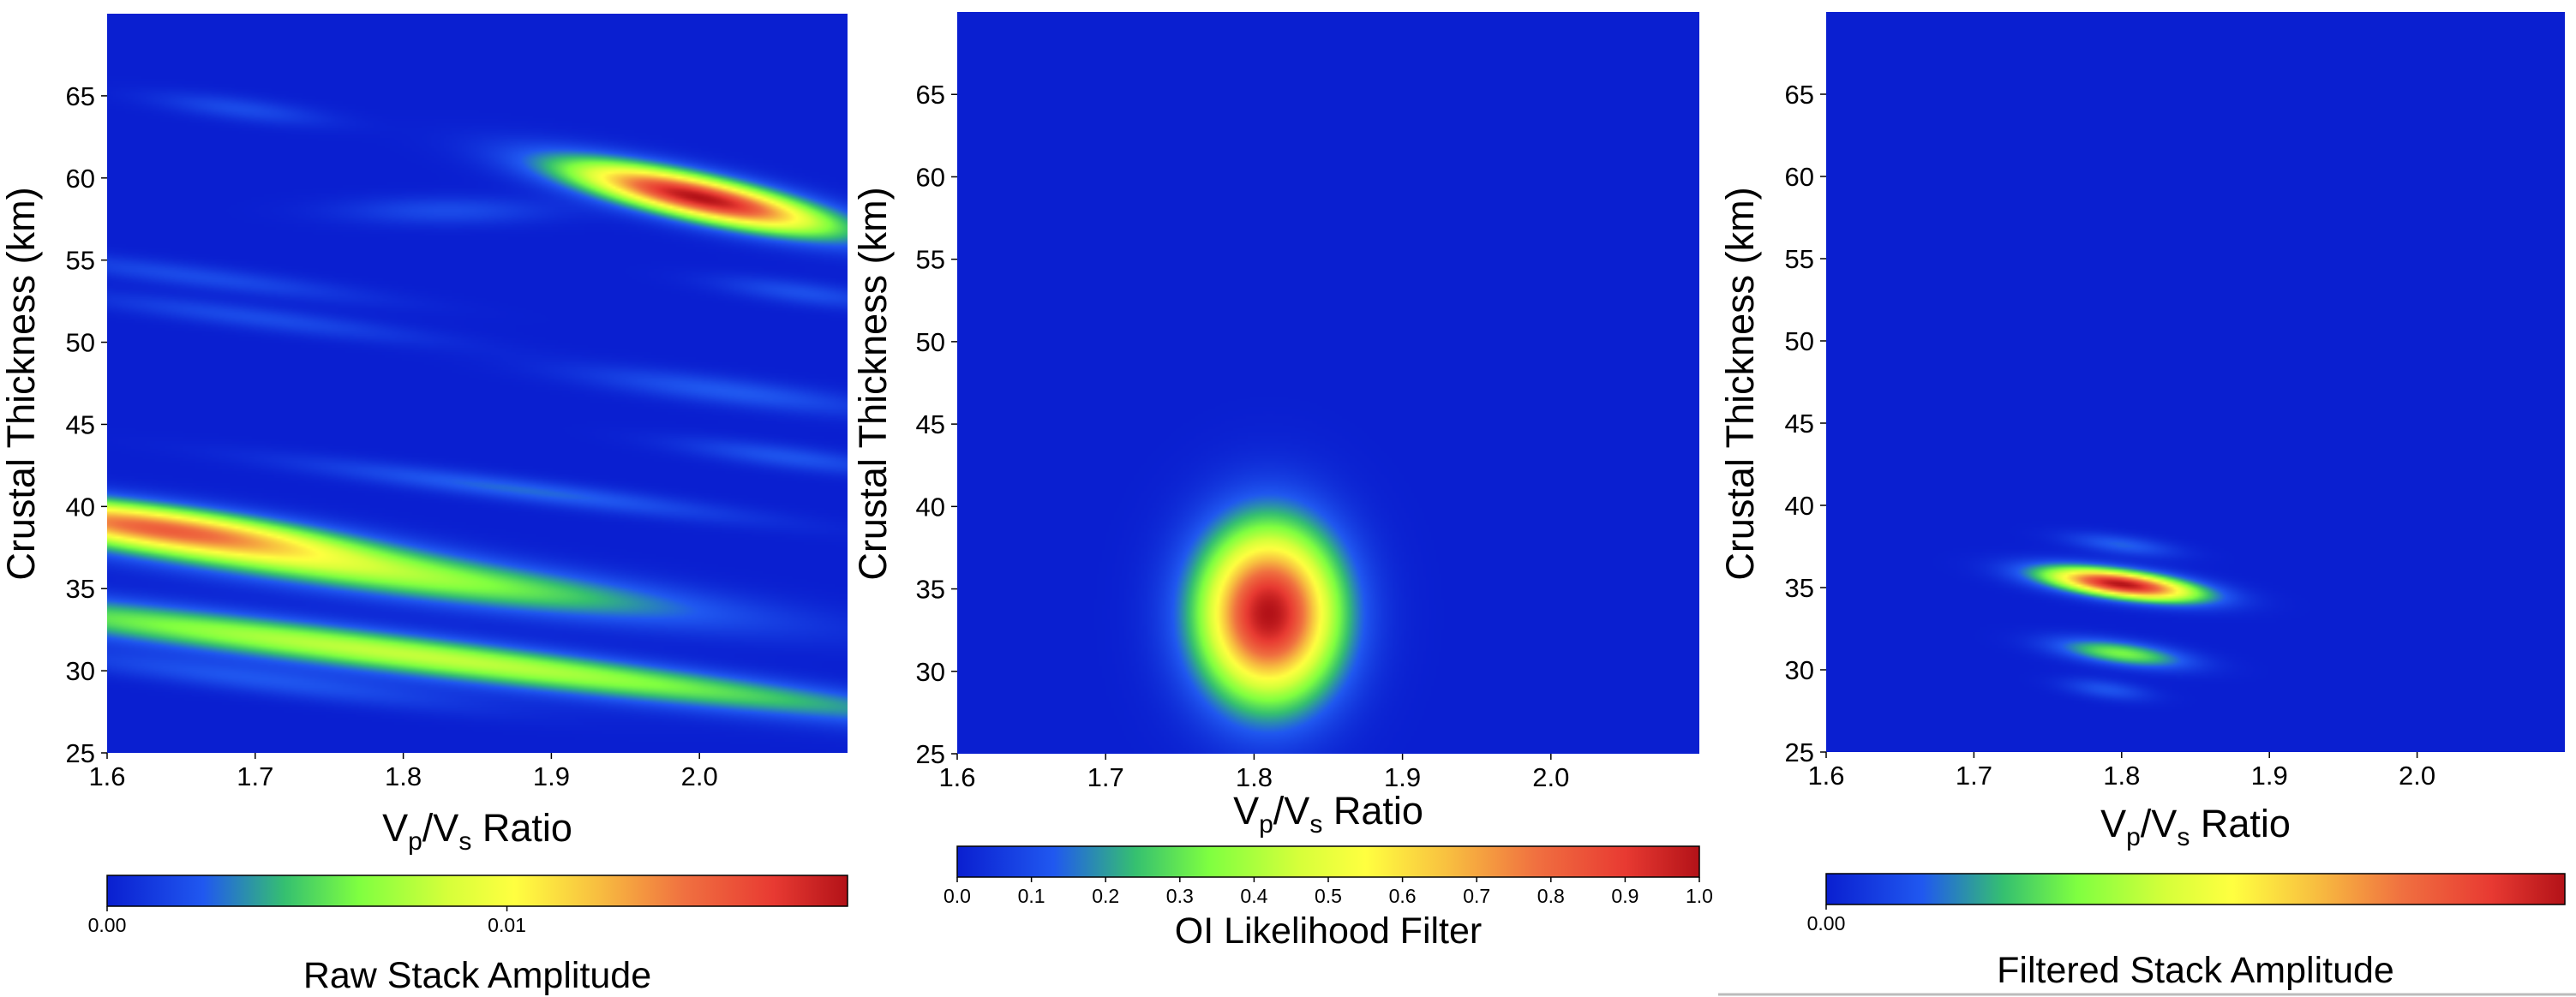 This screenshot has width=2576, height=997. What do you see at coordinates (307, 921) in the screenshot?
I see `colorbar-ticks-raw: 0.00 0.01` at bounding box center [307, 921].